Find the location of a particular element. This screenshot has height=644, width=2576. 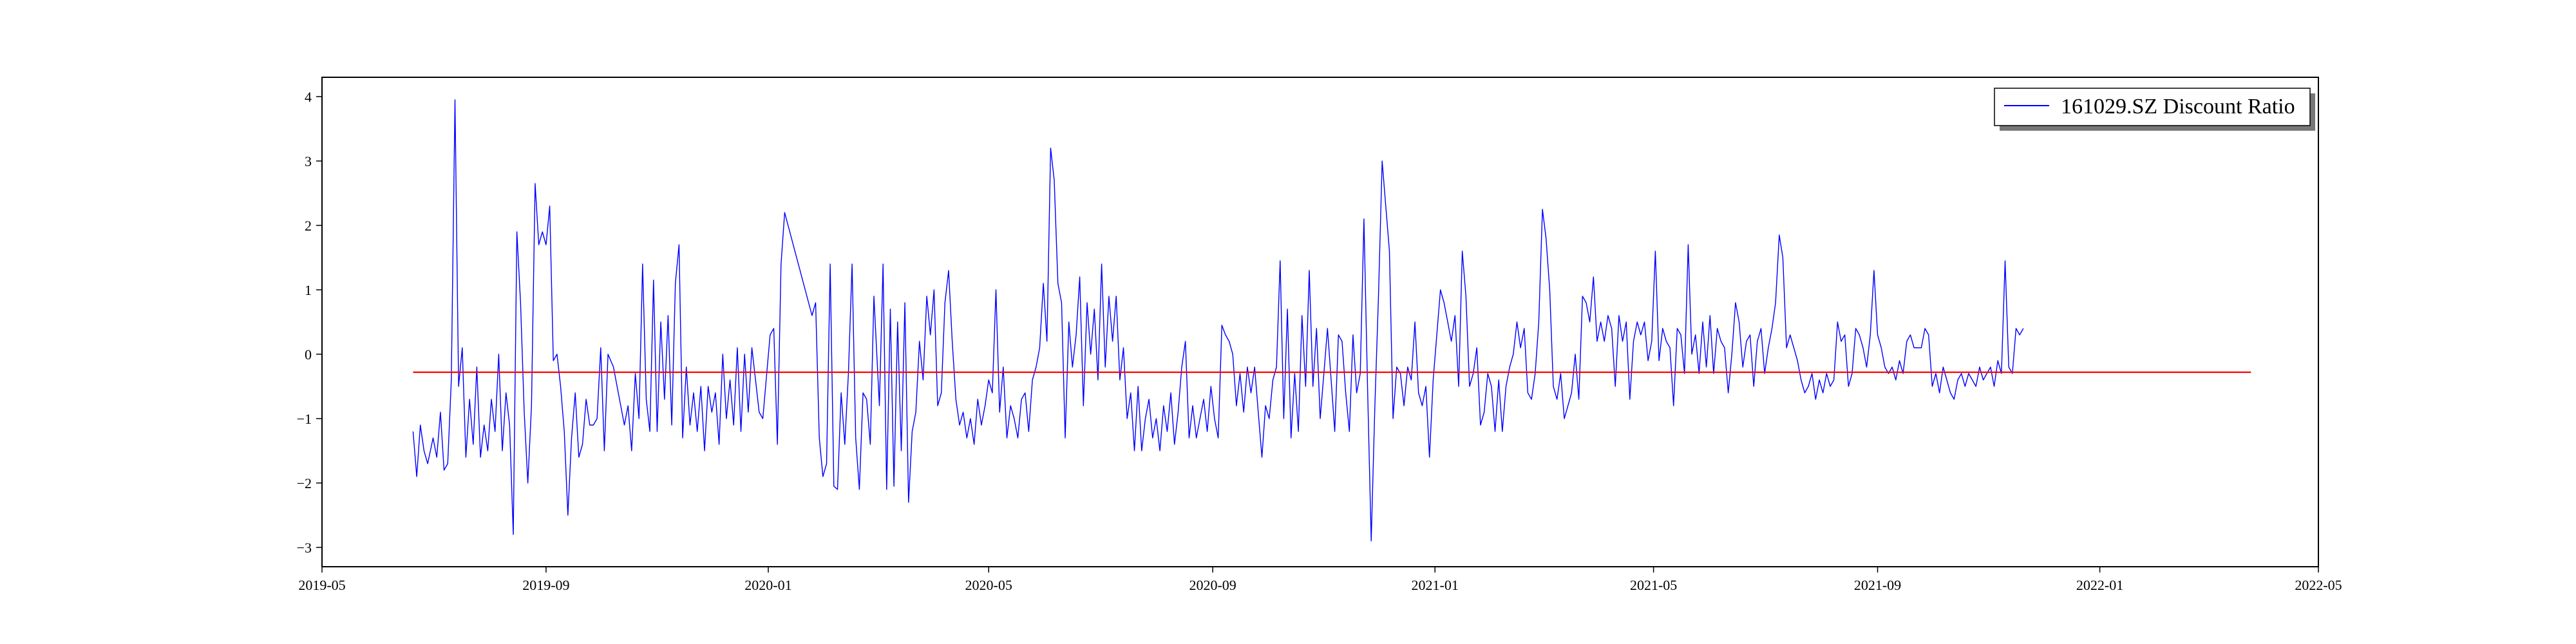

y-tick-label: 4 is located at coordinates (309, 97).